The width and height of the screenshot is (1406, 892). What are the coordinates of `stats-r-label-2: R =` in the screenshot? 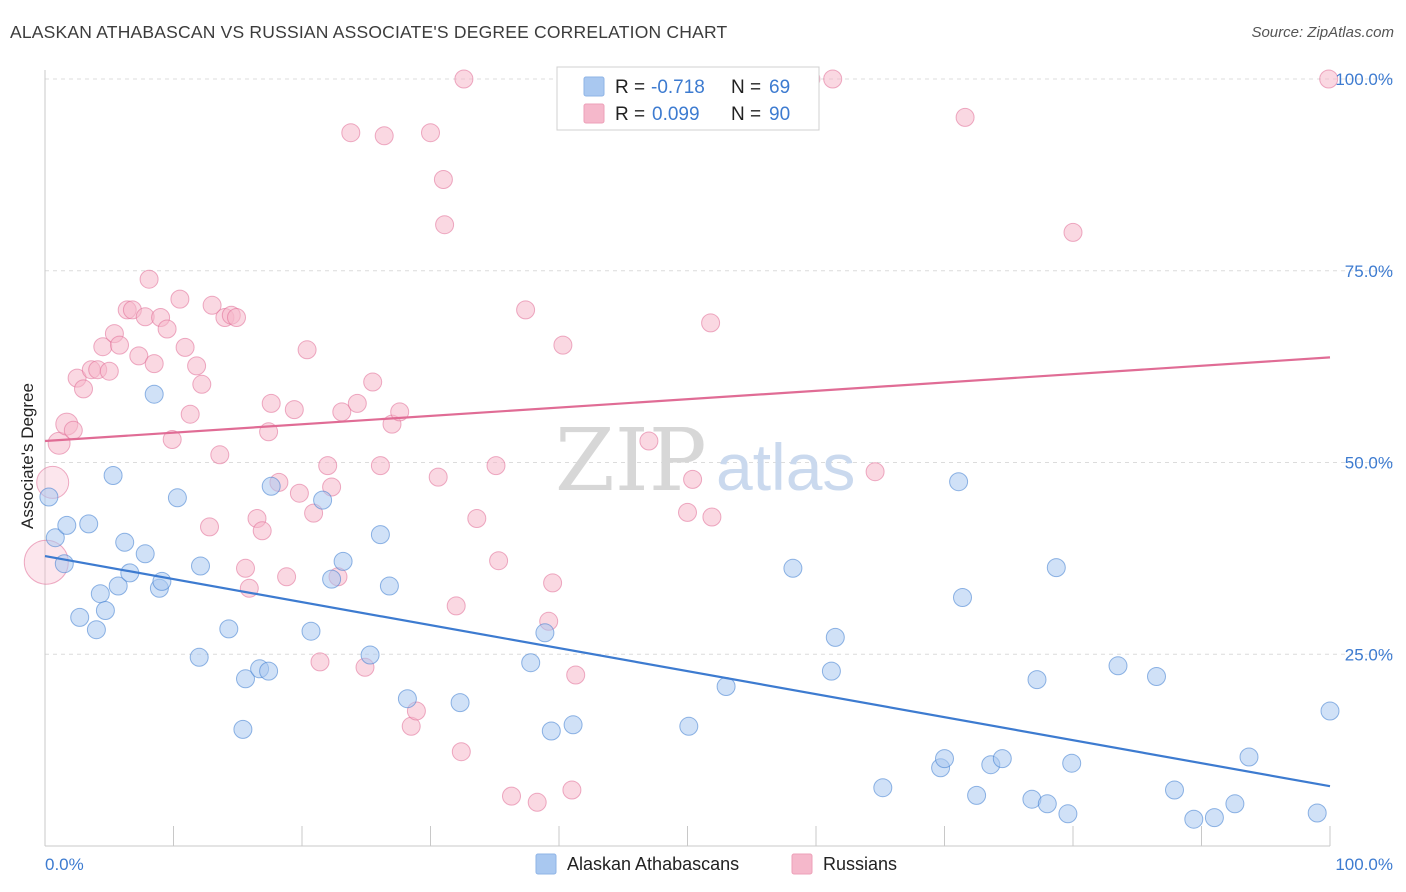 It's located at (630, 114).